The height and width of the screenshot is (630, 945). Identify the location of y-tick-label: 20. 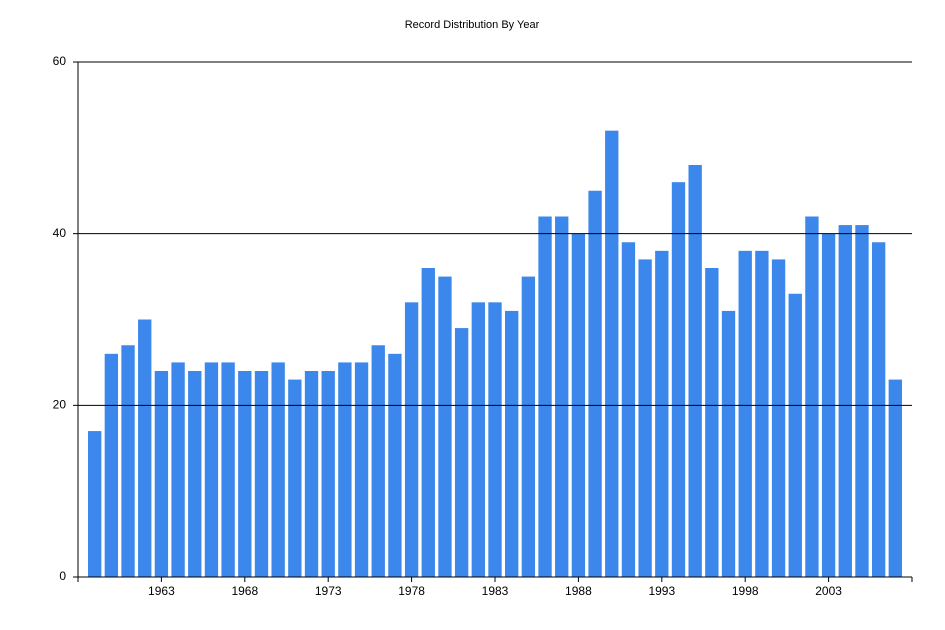
(60, 405).